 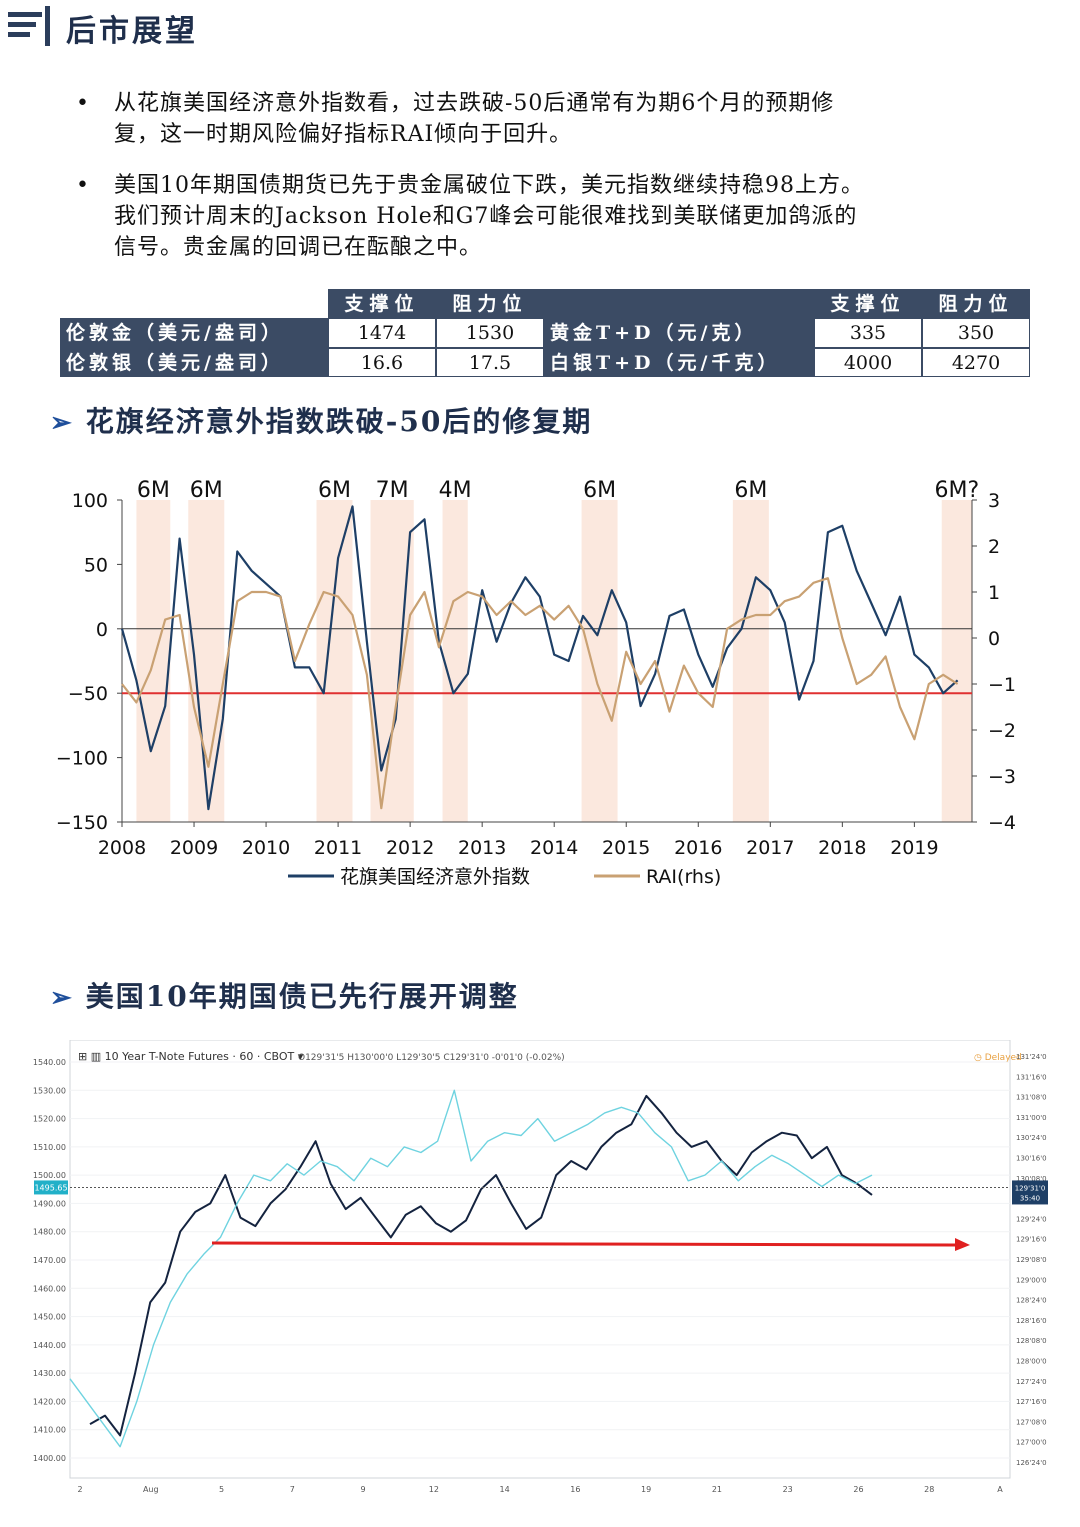 What do you see at coordinates (338, 848) in the screenshot?
I see `x-tick-label: 2011` at bounding box center [338, 848].